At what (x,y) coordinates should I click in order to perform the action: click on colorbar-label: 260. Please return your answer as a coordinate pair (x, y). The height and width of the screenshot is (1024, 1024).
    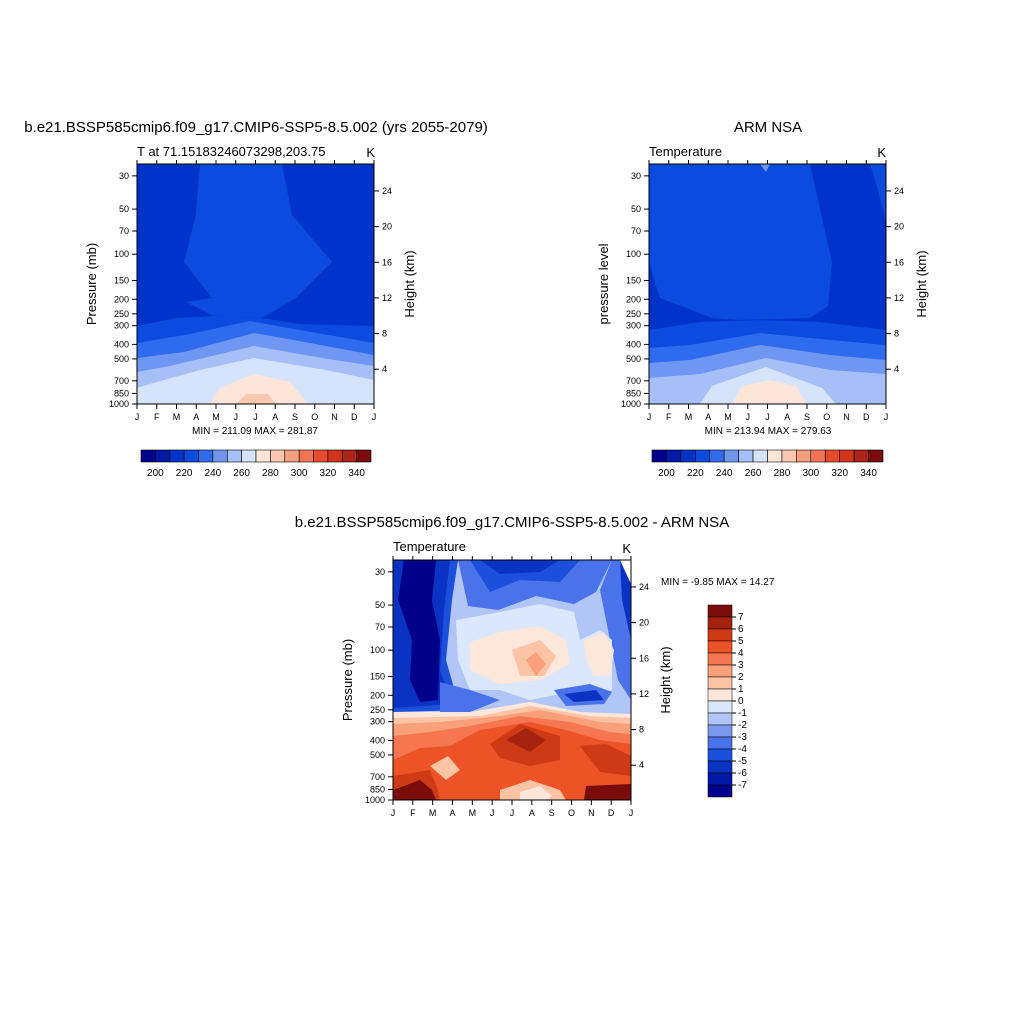
    Looking at the image, I should click on (753, 473).